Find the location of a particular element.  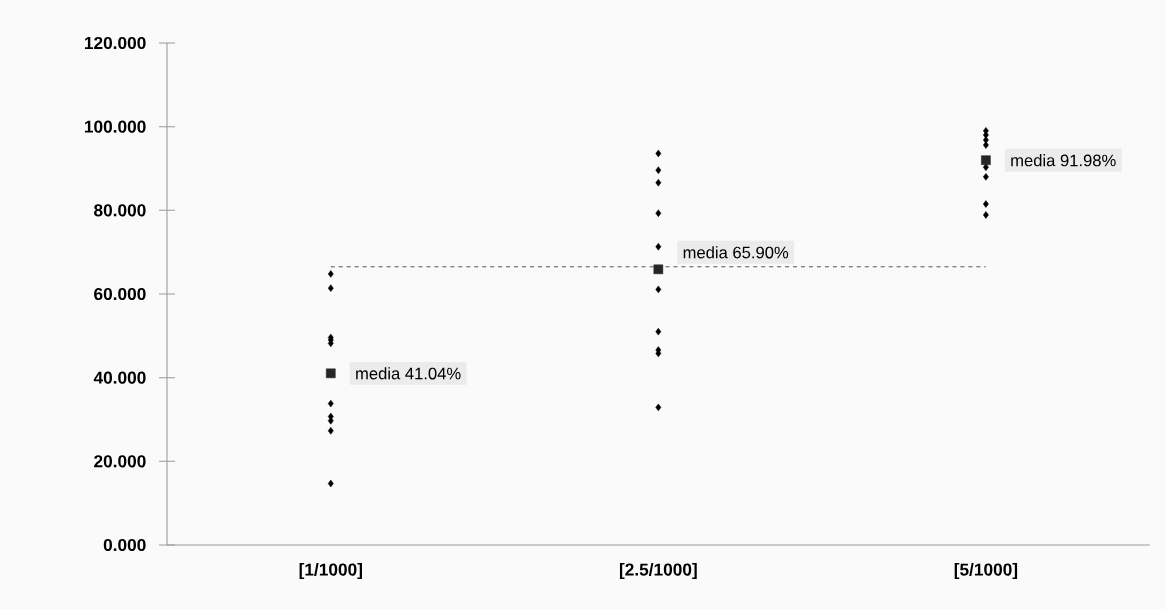

data-label: media 65.90% is located at coordinates (736, 252).